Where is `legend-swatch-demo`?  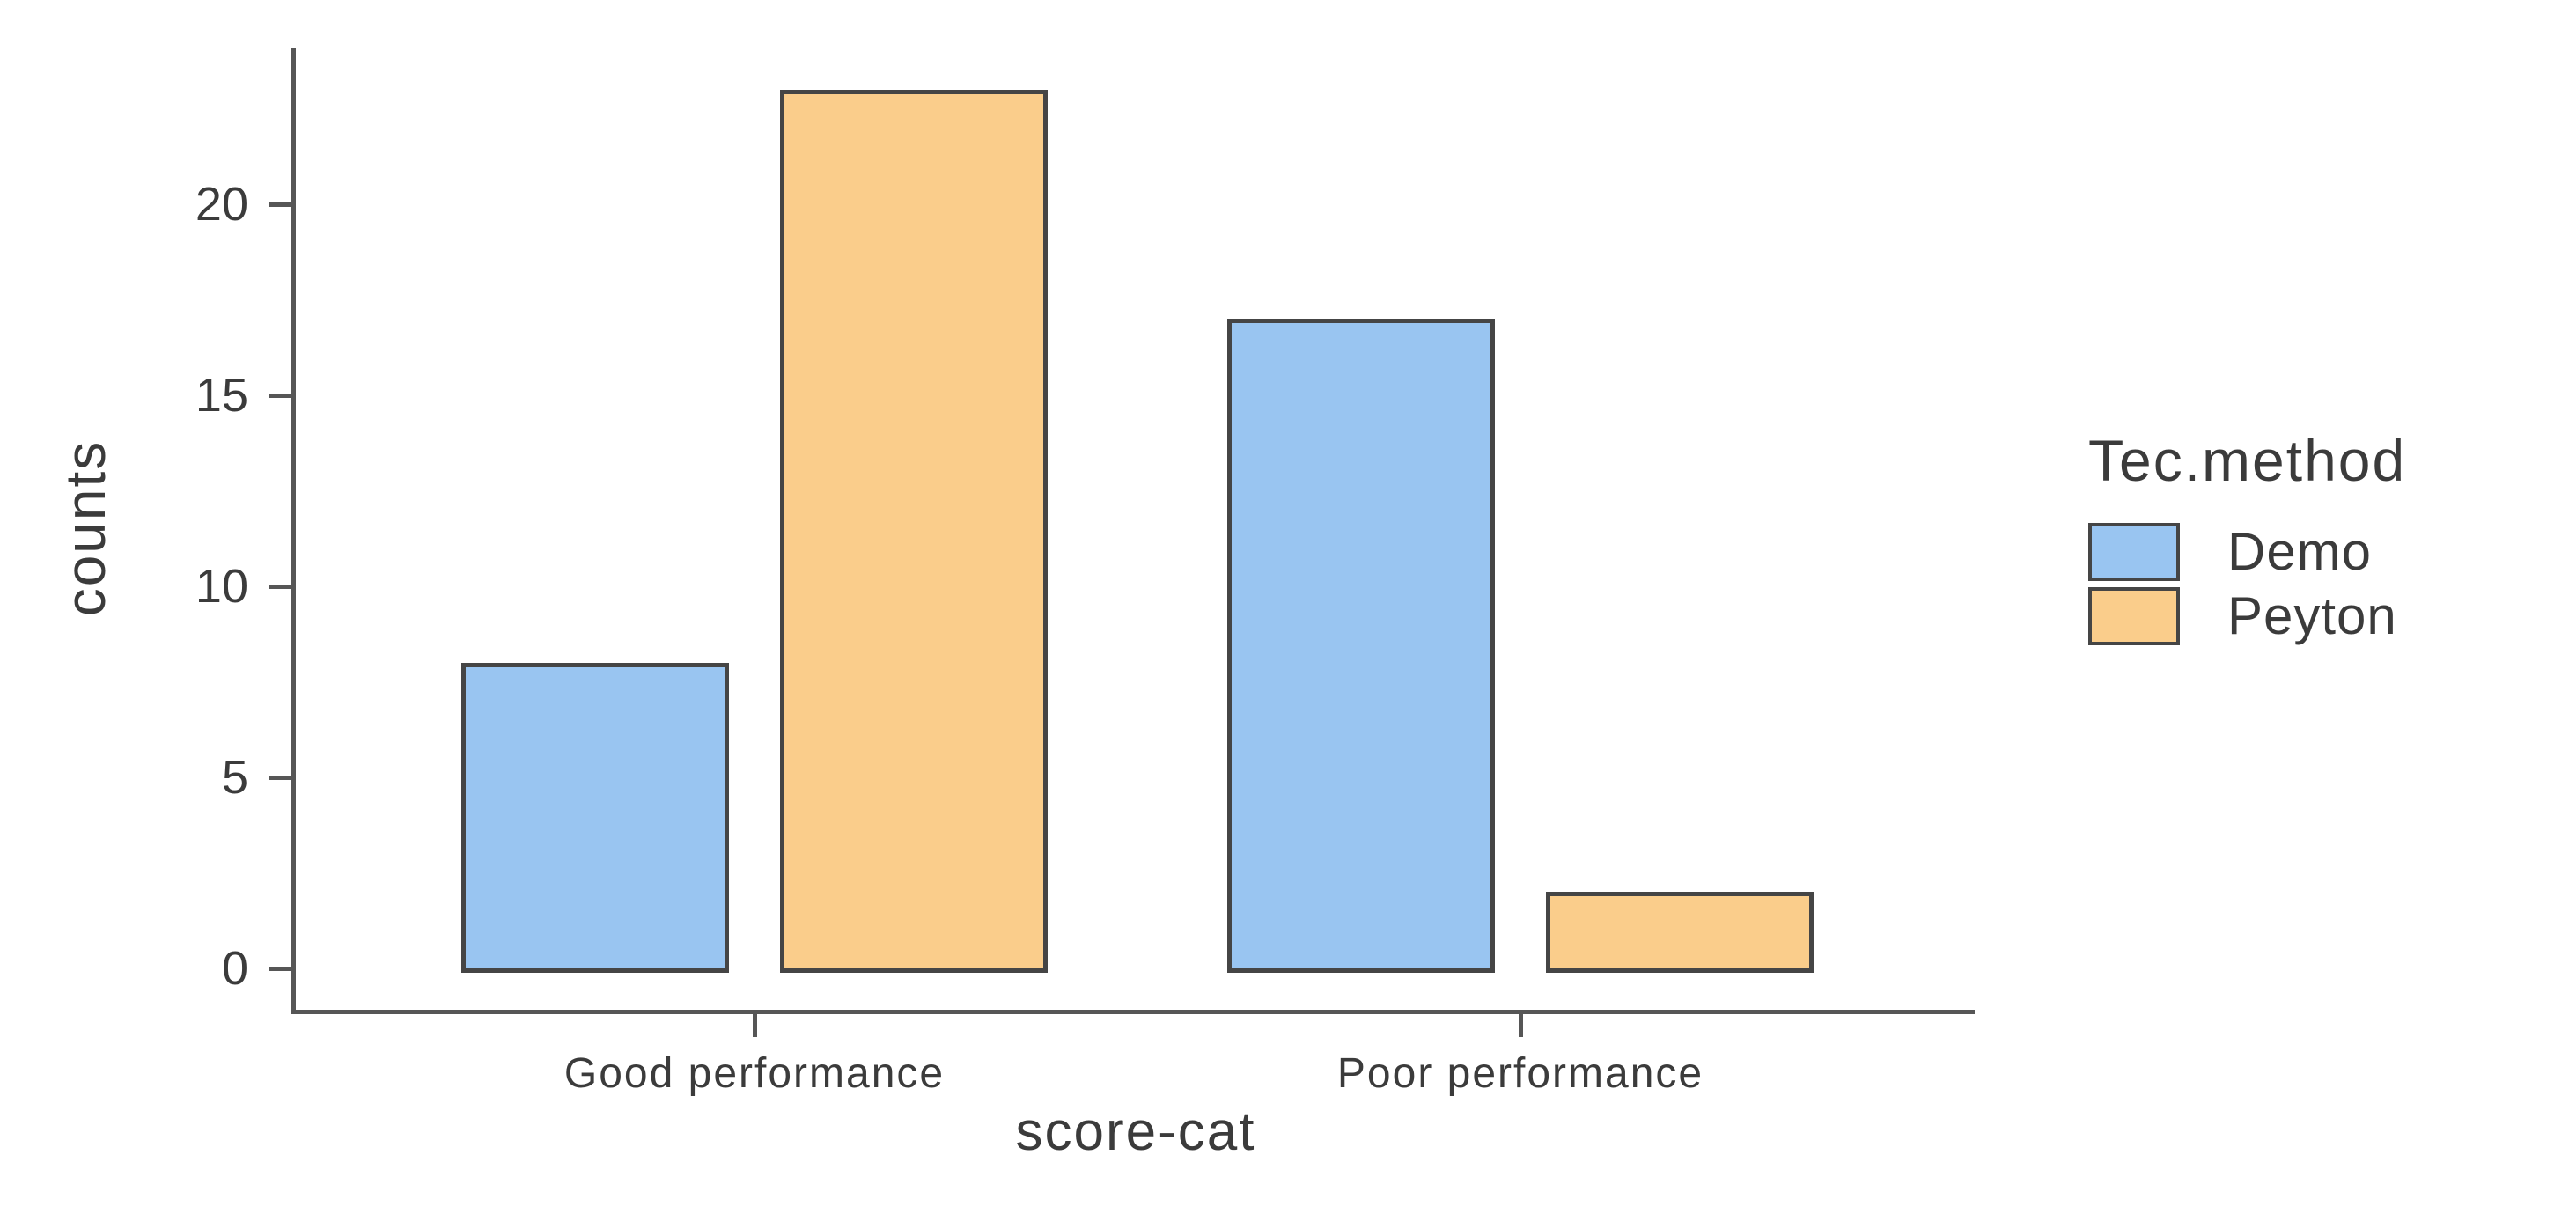 legend-swatch-demo is located at coordinates (2134, 551).